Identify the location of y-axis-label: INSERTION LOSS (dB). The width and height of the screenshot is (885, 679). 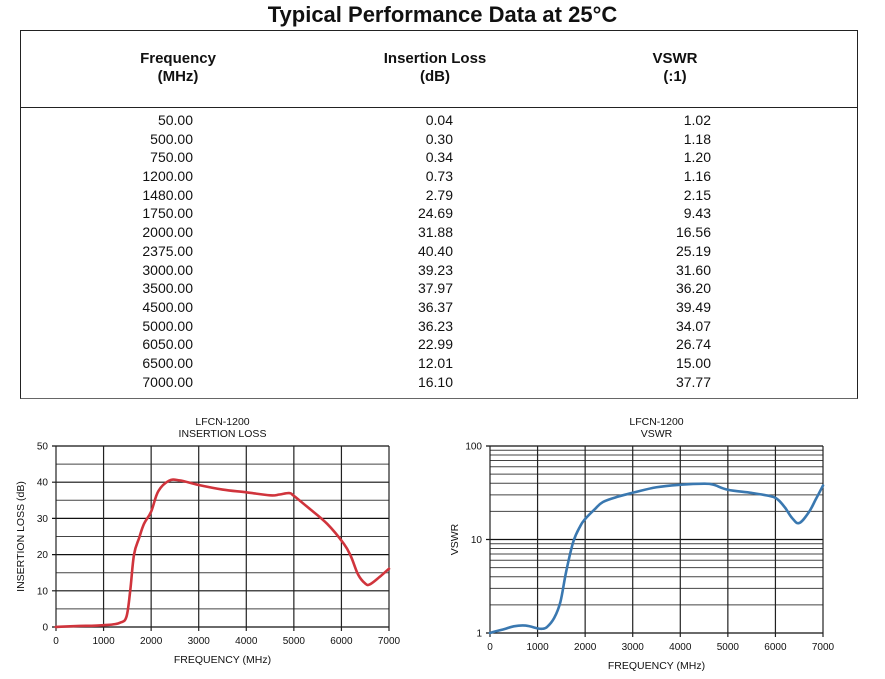
(21, 536).